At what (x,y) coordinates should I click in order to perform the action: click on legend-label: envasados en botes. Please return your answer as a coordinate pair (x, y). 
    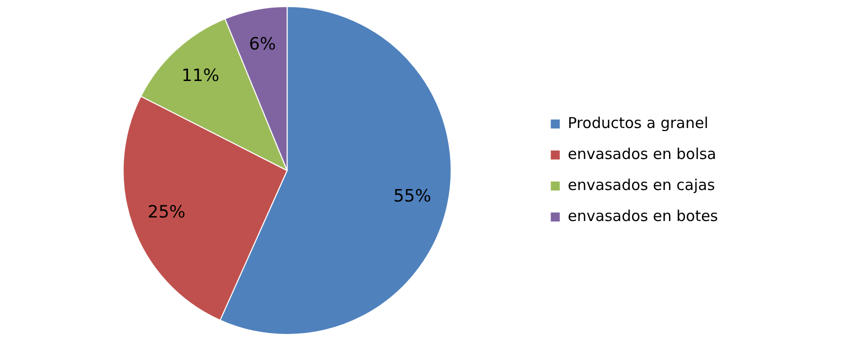
    Looking at the image, I should click on (643, 215).